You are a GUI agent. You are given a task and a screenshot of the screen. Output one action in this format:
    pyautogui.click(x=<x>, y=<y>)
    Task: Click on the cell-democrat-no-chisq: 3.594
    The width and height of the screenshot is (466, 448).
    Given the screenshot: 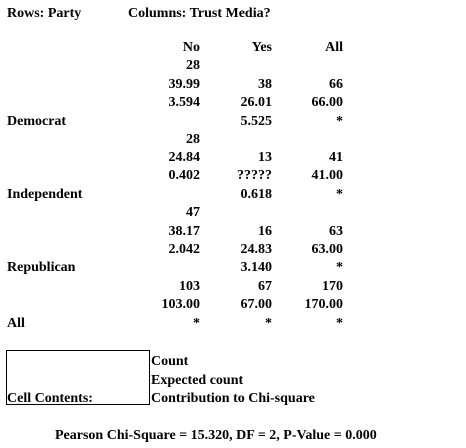 What is the action you would take?
    pyautogui.click(x=184, y=102)
    